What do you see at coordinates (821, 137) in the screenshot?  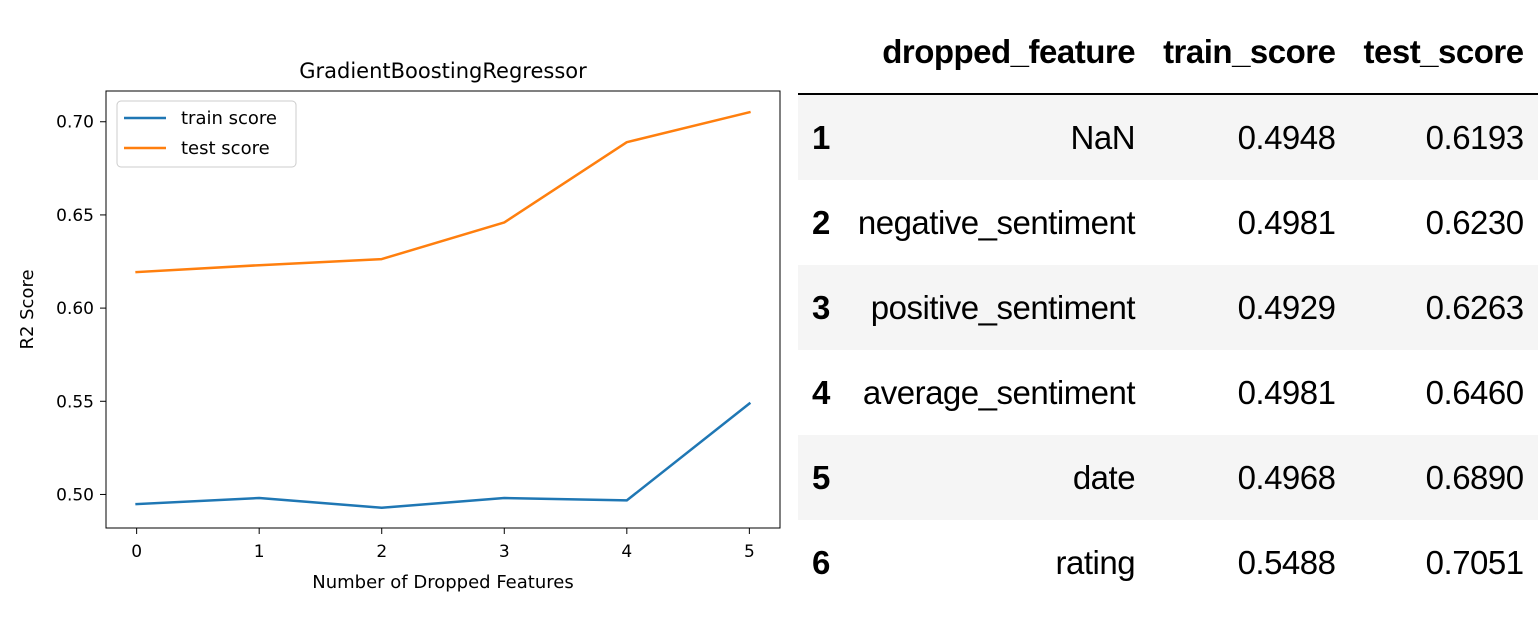 I see `row-index: 1` at bounding box center [821, 137].